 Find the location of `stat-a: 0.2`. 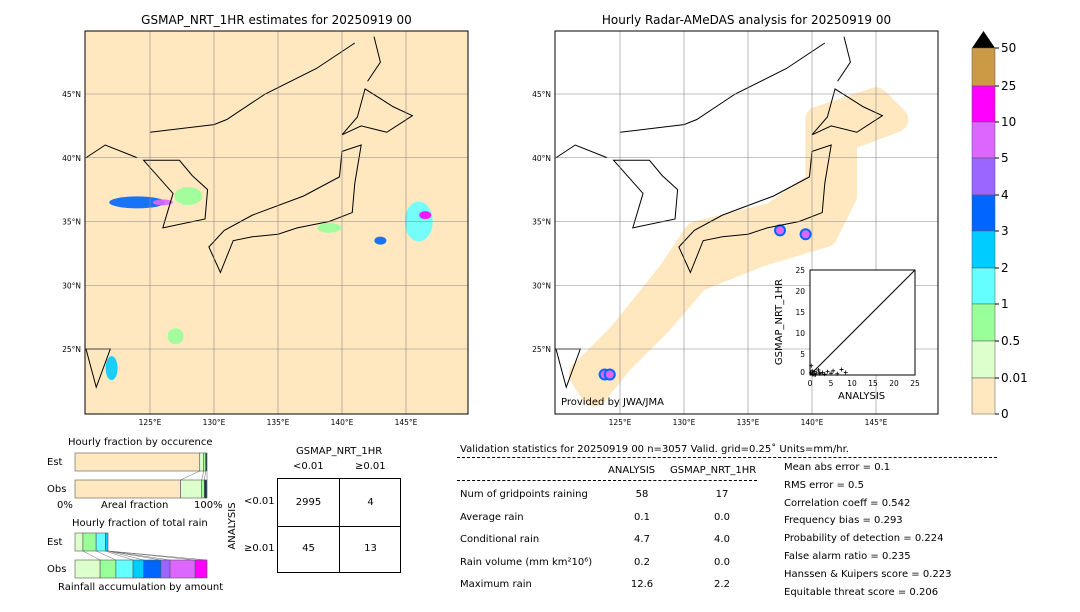

stat-a: 0.2 is located at coordinates (642, 562).